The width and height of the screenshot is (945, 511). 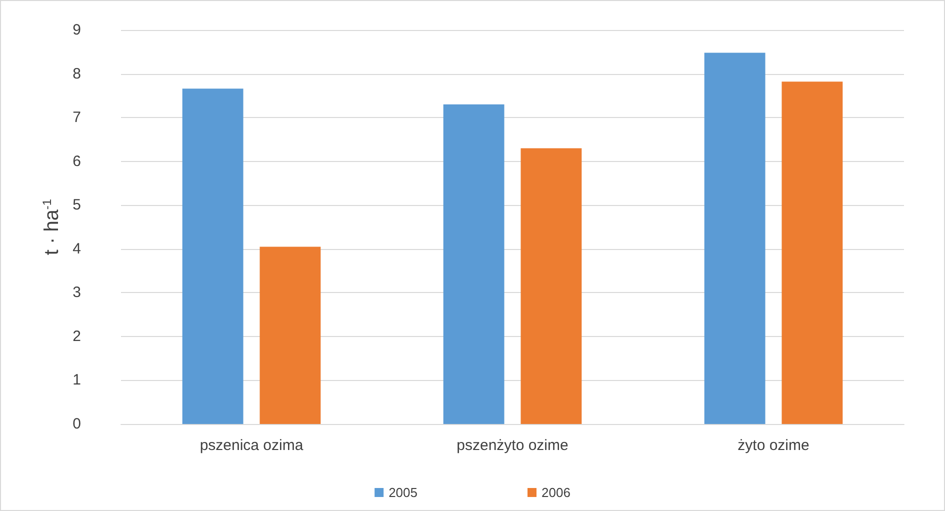 I want to click on y-tick-label: 3, so click(x=76, y=293).